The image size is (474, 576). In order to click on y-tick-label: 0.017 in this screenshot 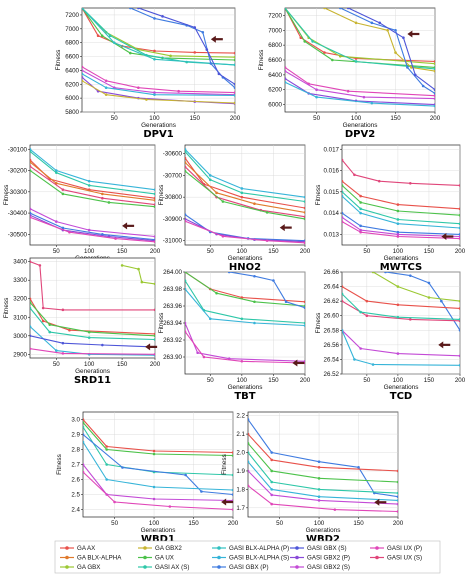, I will do `click(332, 149)`.